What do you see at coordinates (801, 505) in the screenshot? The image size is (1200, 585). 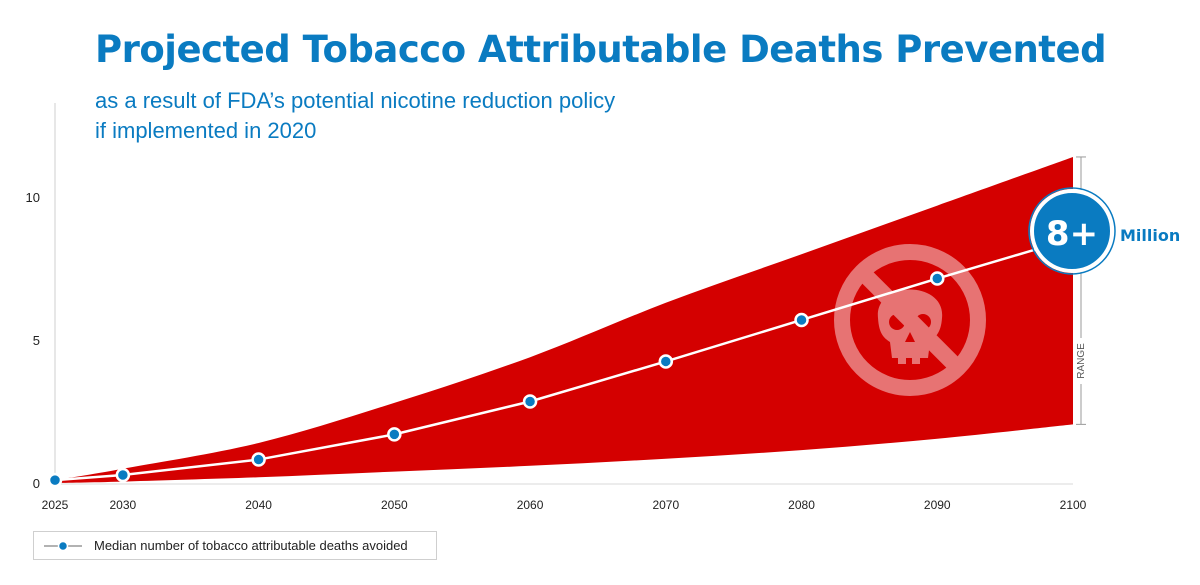 I see `x-tick-label: 2080` at bounding box center [801, 505].